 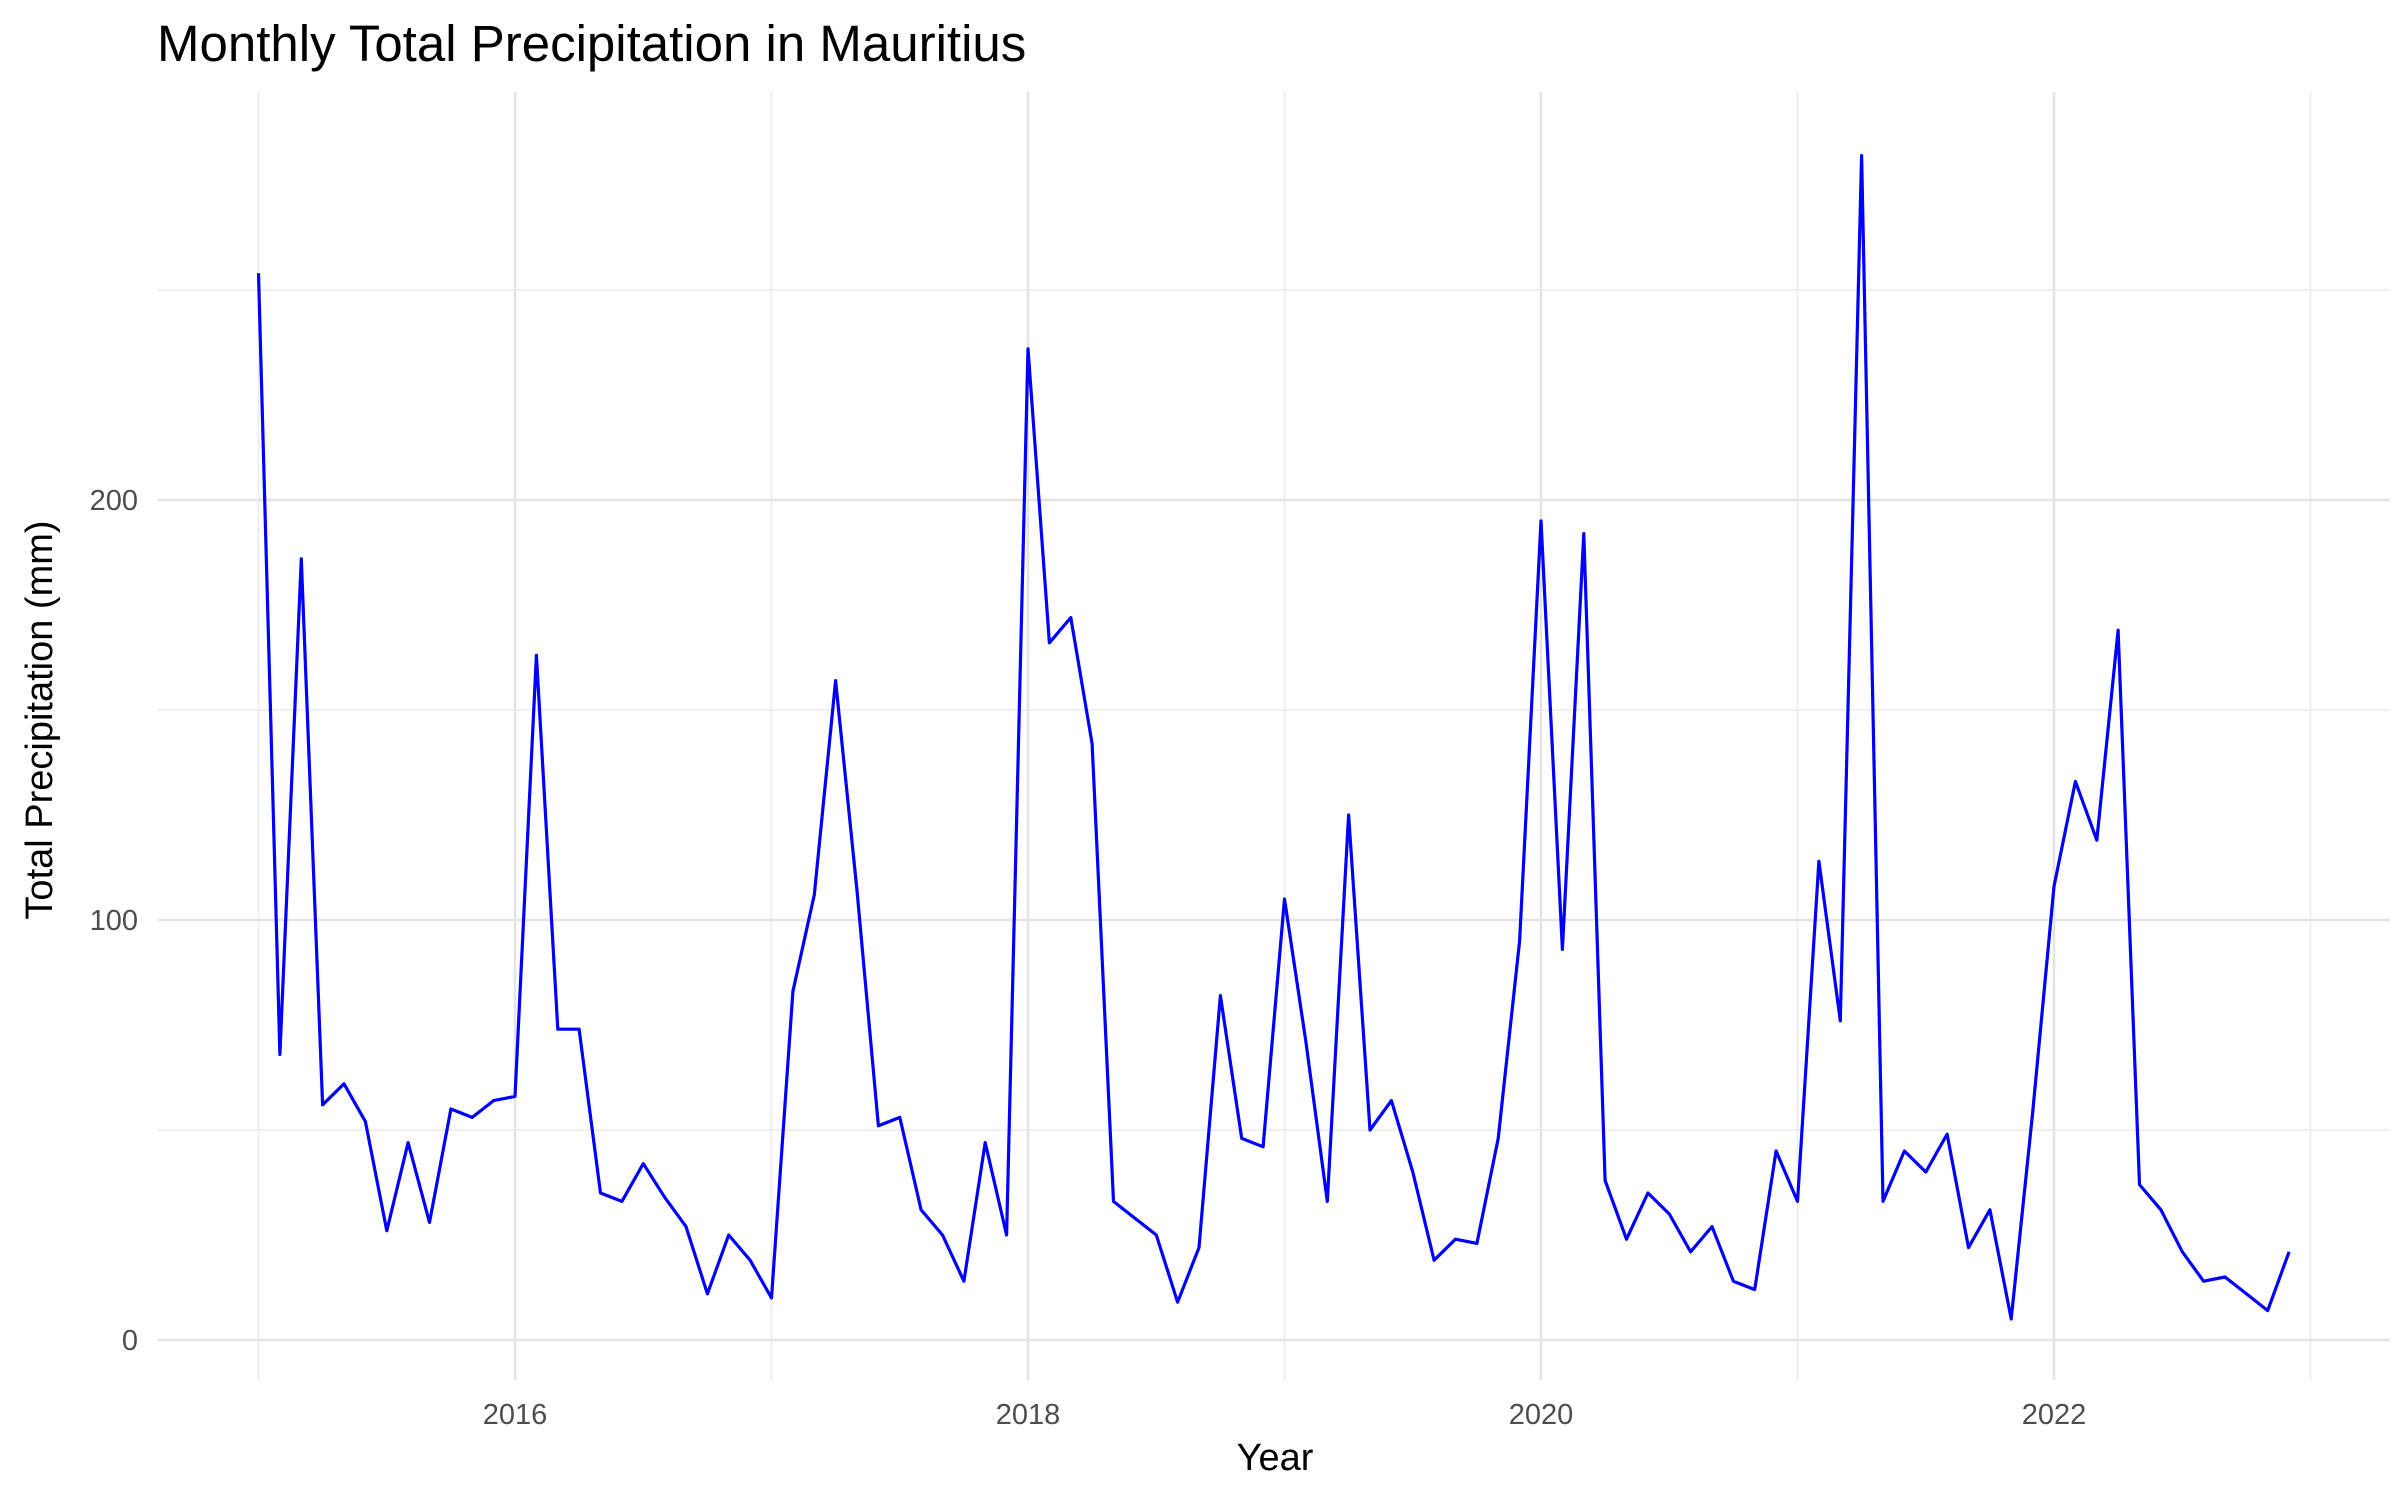 I want to click on x-tick-label: 2016, so click(x=515, y=1415).